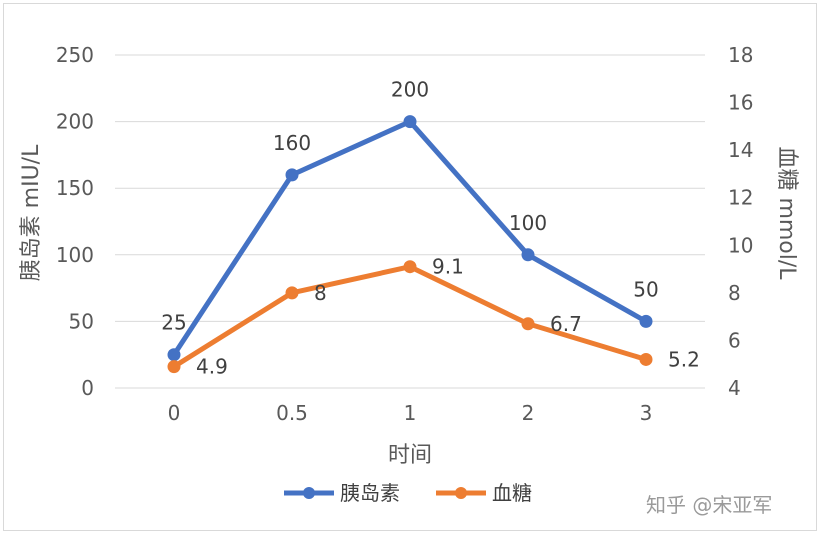 The height and width of the screenshot is (536, 822). I want to click on legend-marker-insulin, so click(309, 493).